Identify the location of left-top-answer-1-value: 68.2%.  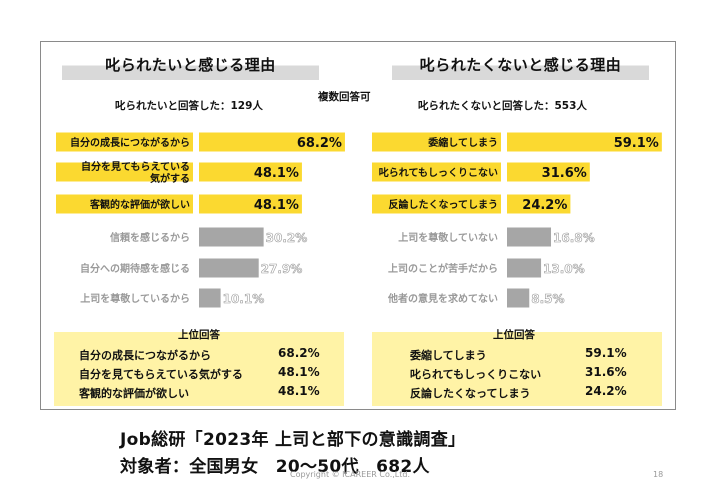
(299, 353).